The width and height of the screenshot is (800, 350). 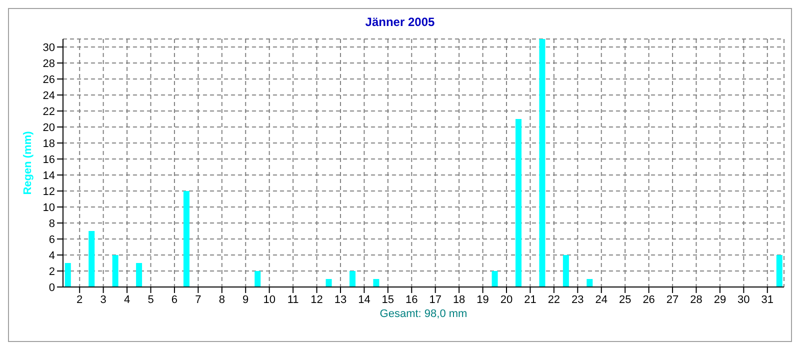 I want to click on y-tick-label: 4, so click(x=51, y=256).